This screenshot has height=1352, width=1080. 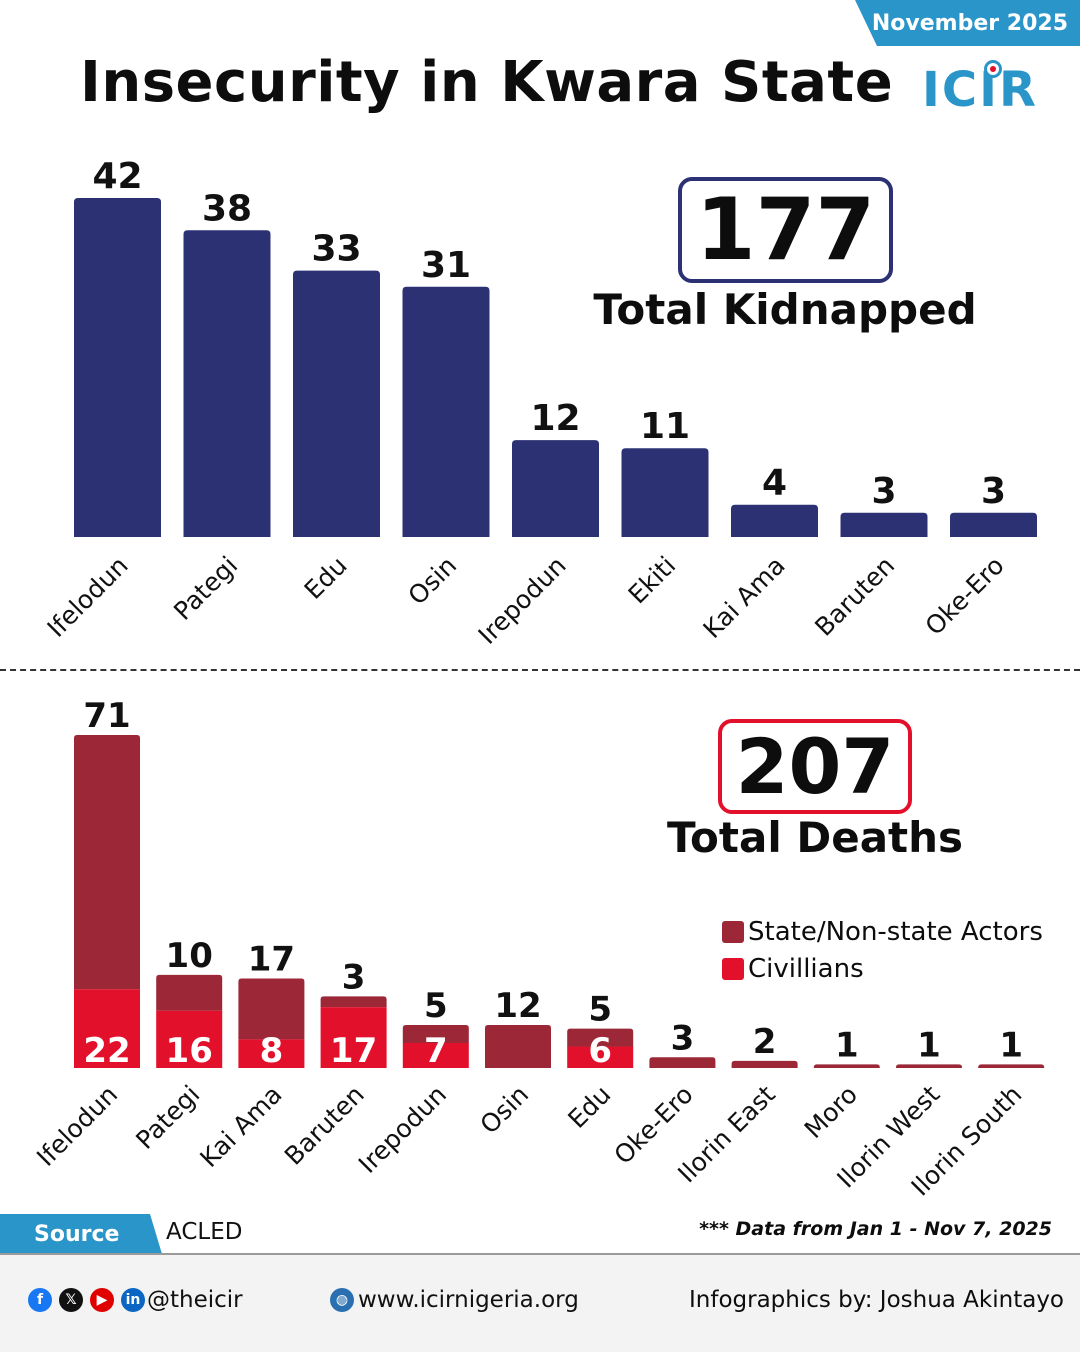 I want to click on bar-actors-moro, so click(x=846, y=1066).